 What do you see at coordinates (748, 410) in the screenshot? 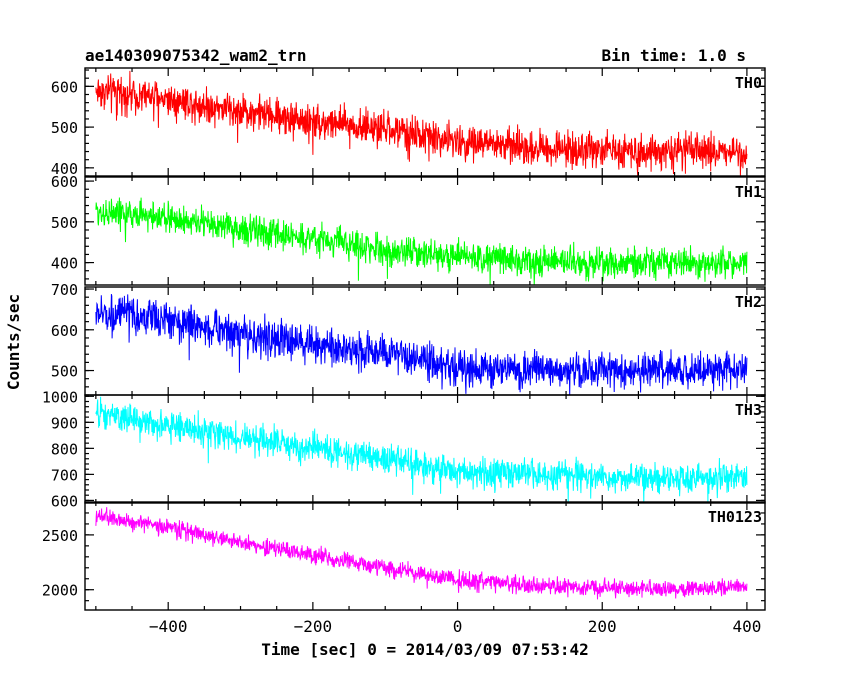
I see `panel-label-th3: TH3` at bounding box center [748, 410].